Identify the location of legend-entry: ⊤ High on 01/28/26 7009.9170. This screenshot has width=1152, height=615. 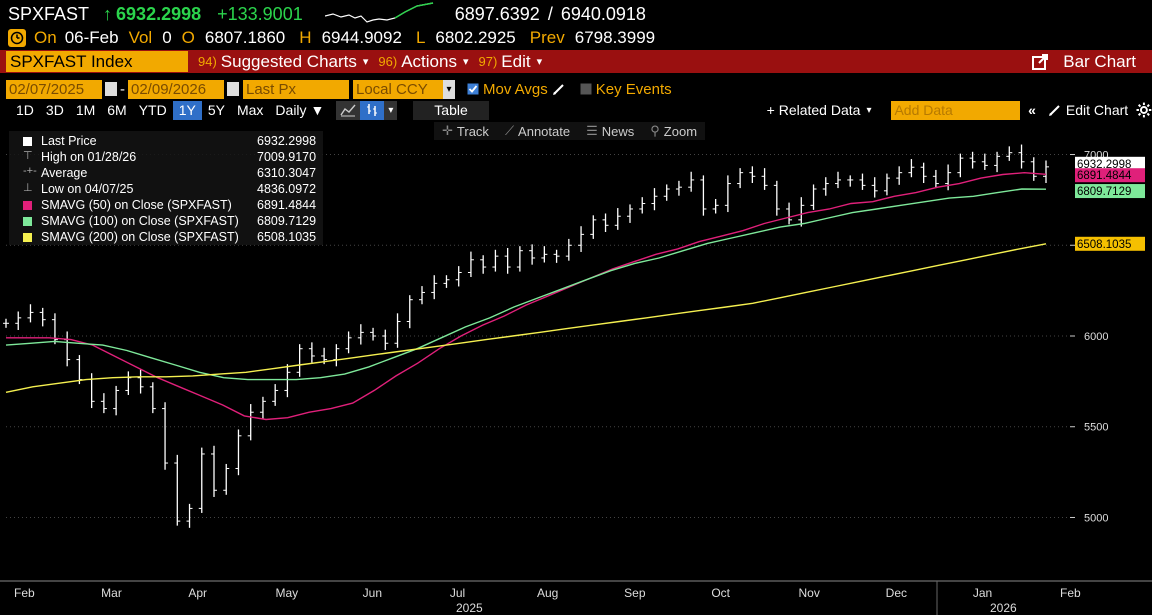
(166, 157).